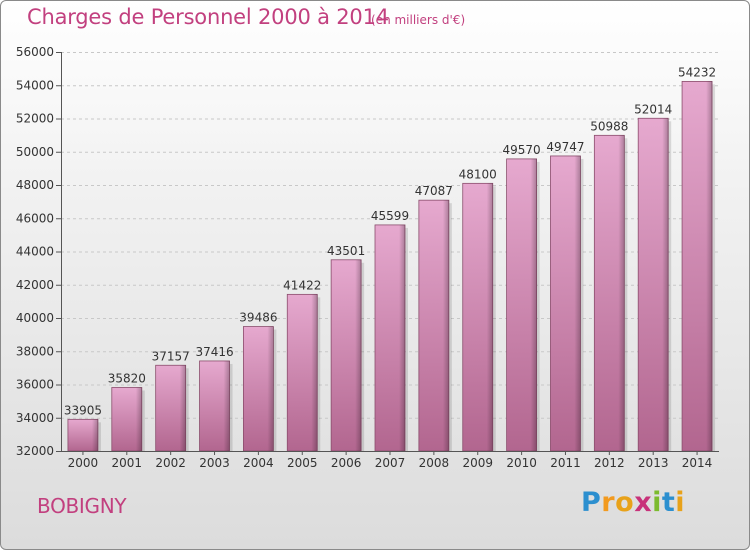 The image size is (750, 550). I want to click on y-tick-label: 40000, so click(35, 318).